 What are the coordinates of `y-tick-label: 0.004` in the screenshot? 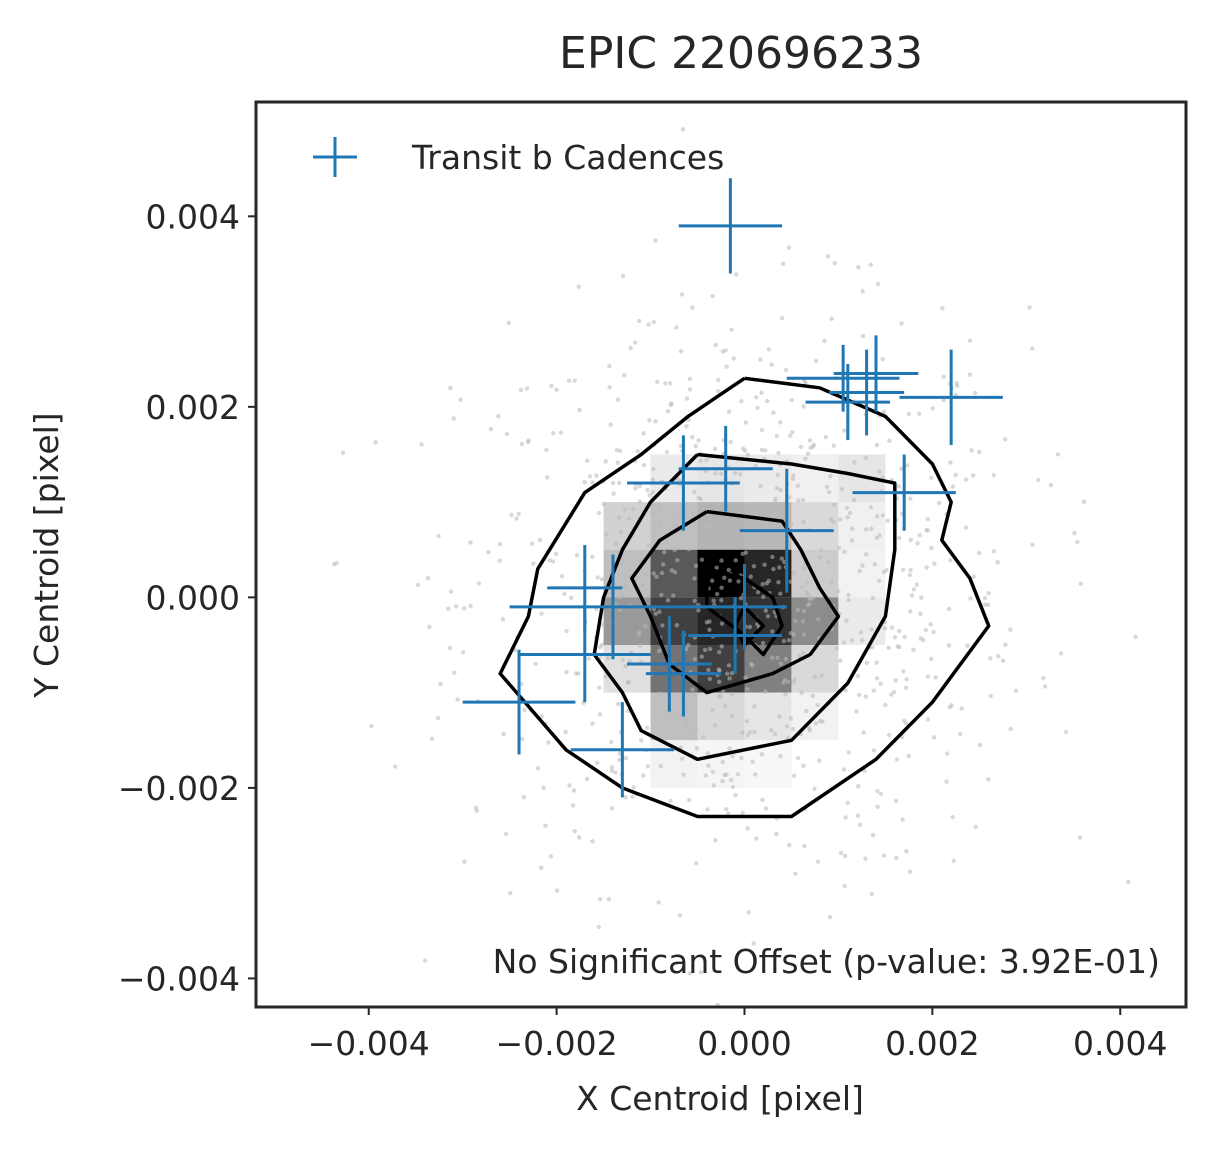 It's located at (193, 216).